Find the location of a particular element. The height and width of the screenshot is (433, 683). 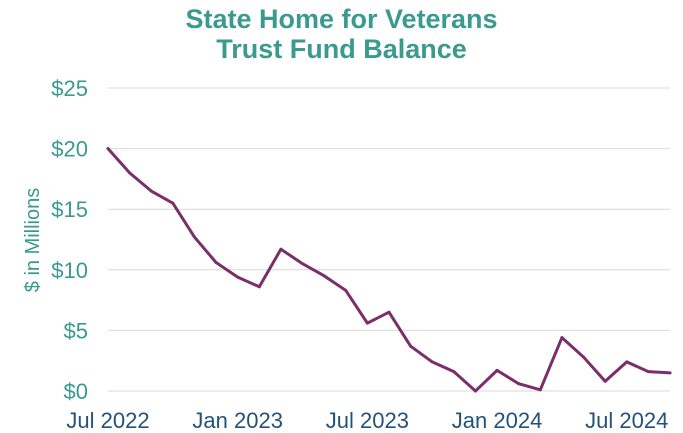

chart-title-line-1: State Home for Veterans is located at coordinates (341, 19).